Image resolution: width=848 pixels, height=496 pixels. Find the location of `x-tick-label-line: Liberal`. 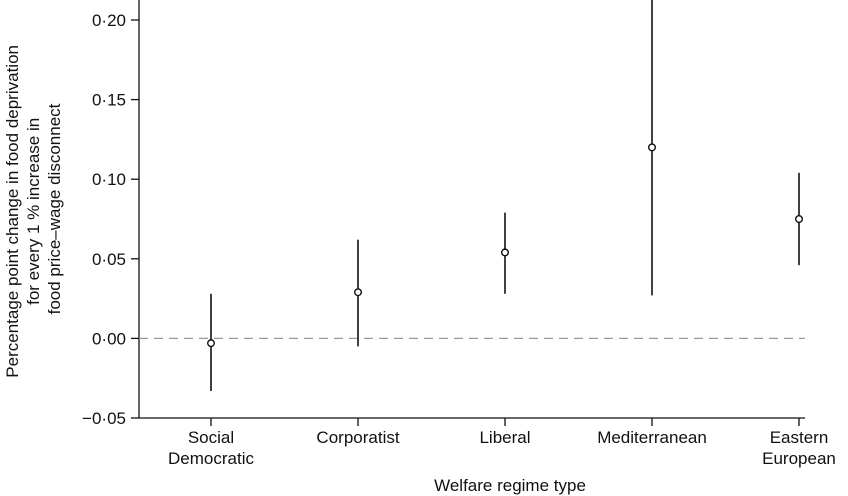

x-tick-label-line: Liberal is located at coordinates (504, 437).